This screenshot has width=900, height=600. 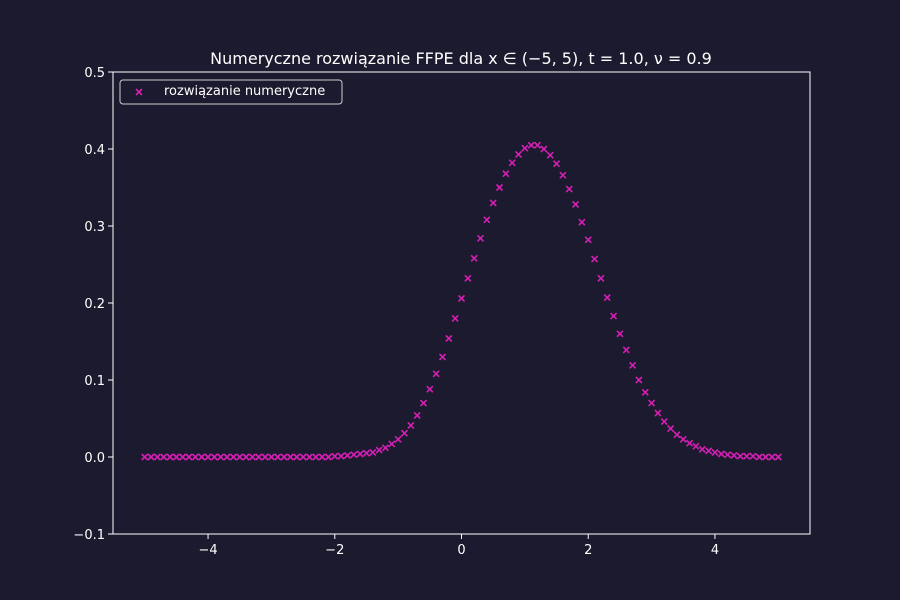 I want to click on legend: rozwiązanie numeryczne, so click(x=231, y=92).